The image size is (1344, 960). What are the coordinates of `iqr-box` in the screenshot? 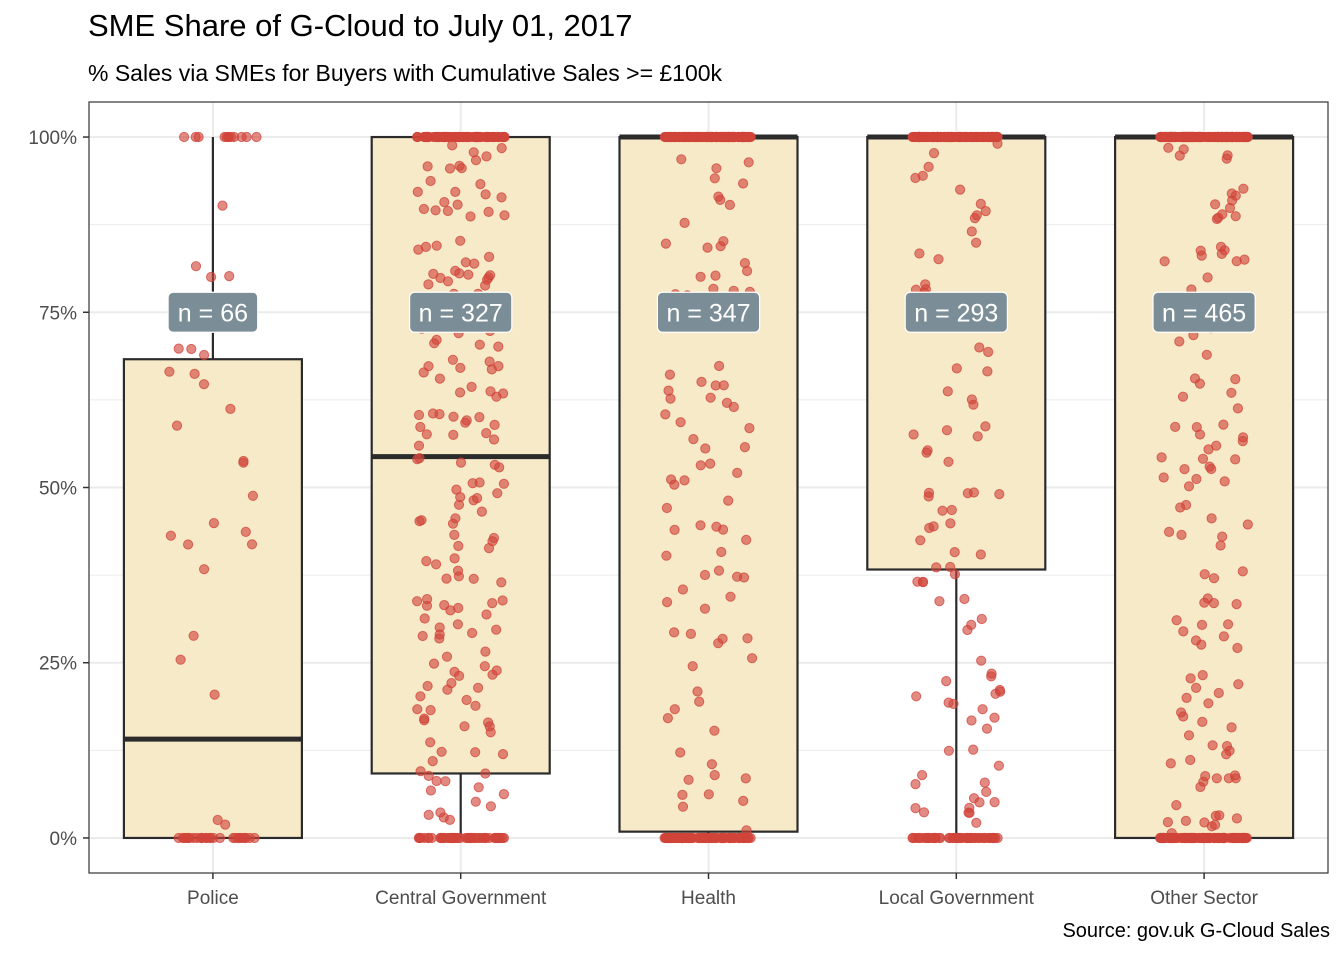 It's located at (1204, 487).